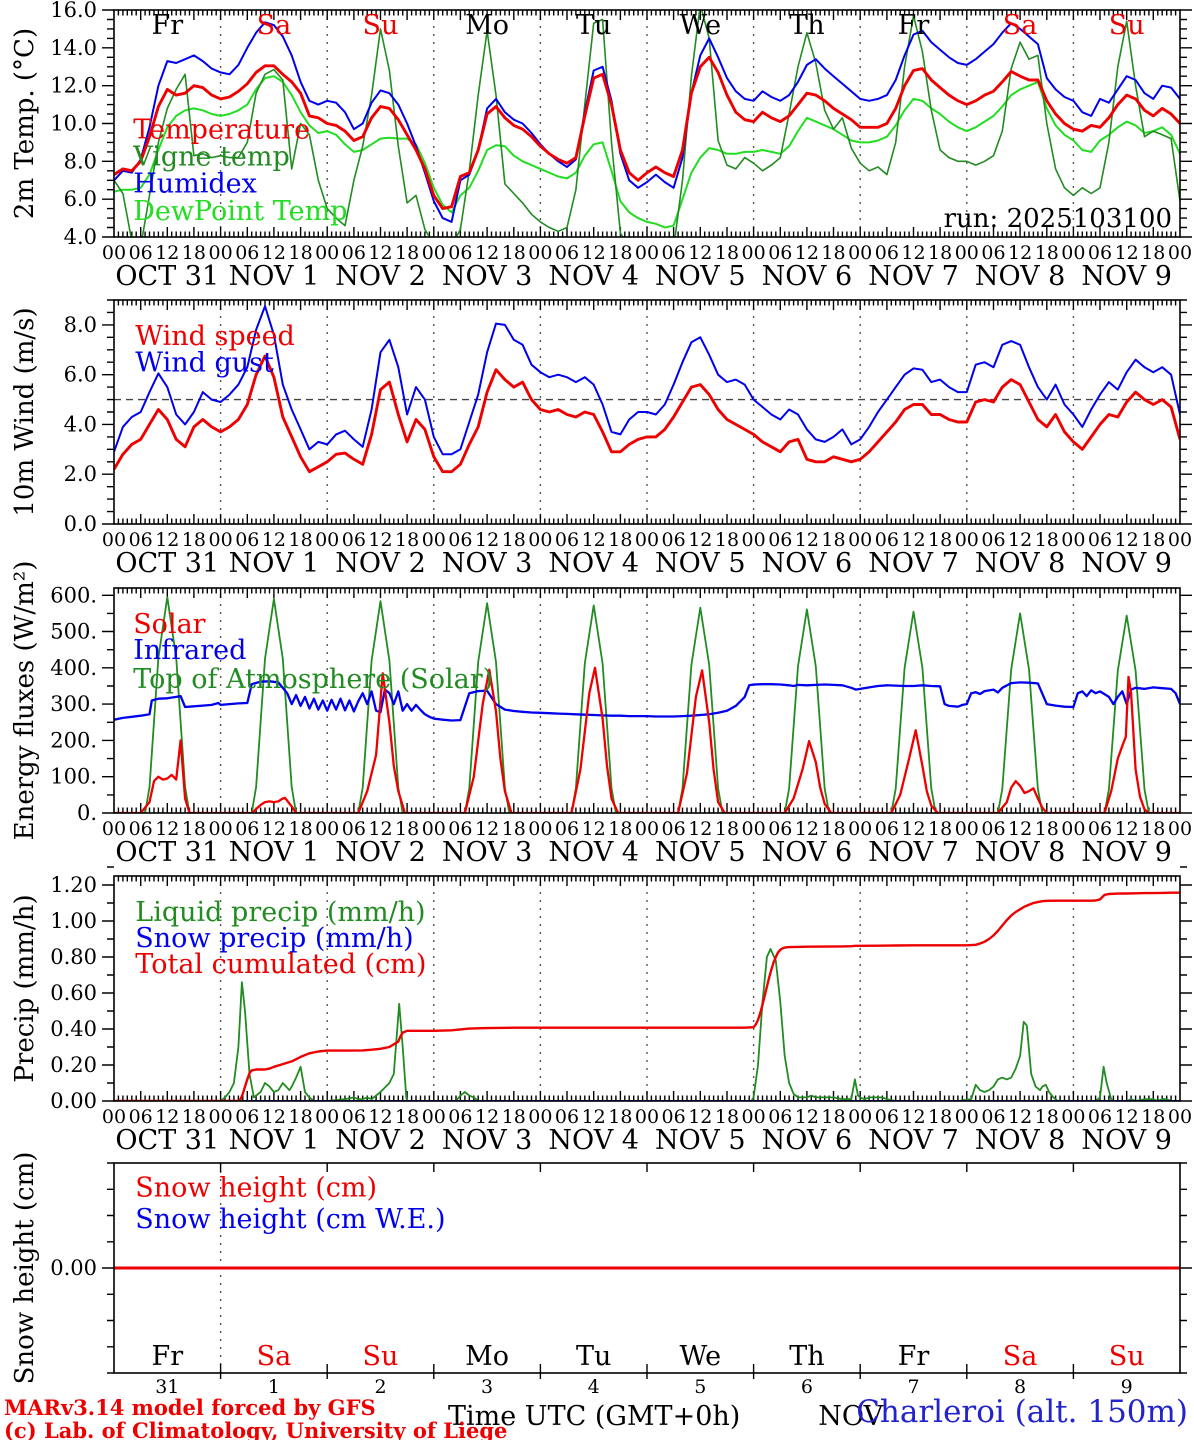 Image resolution: width=1194 pixels, height=1440 pixels. I want to click on svg-text: 4.0, so click(80, 424).